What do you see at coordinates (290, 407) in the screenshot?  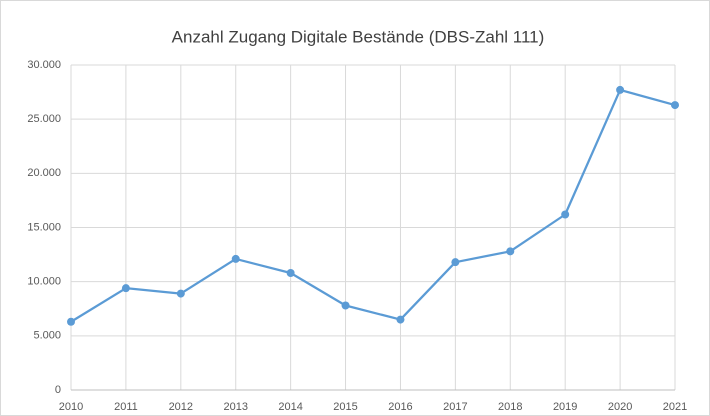 I see `x-tick-label: 2014` at bounding box center [290, 407].